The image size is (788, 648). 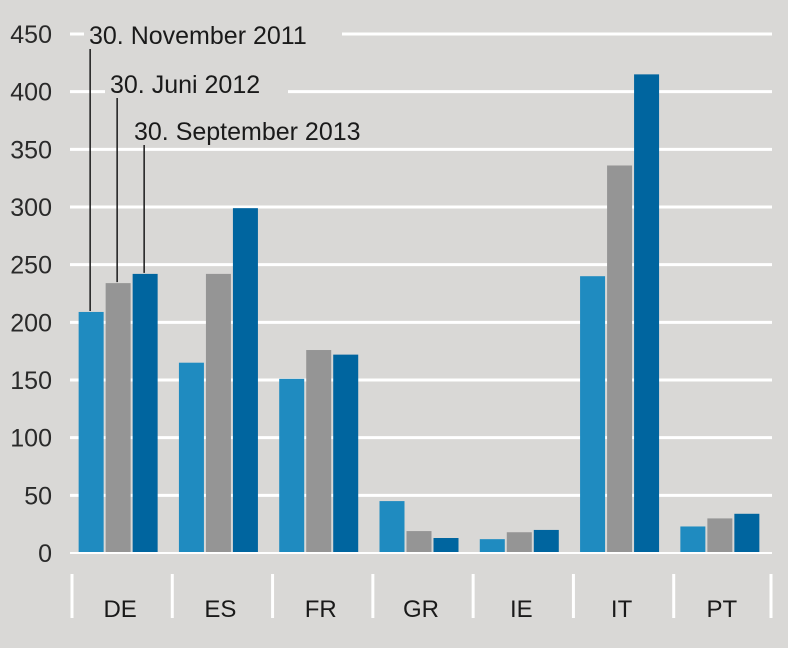 What do you see at coordinates (622, 609) in the screenshot?
I see `category-label-it: IT` at bounding box center [622, 609].